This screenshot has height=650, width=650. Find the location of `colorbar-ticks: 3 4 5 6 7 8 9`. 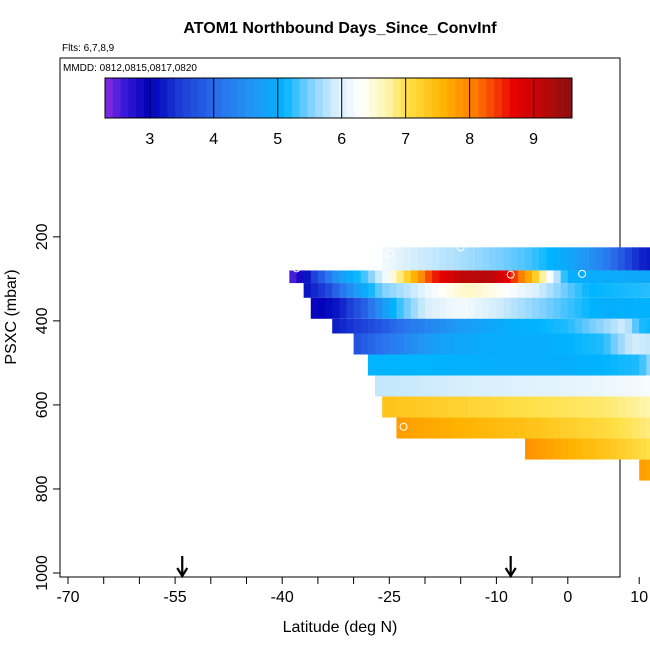

colorbar-ticks: 3 4 5 6 7 8 9 is located at coordinates (341, 113).